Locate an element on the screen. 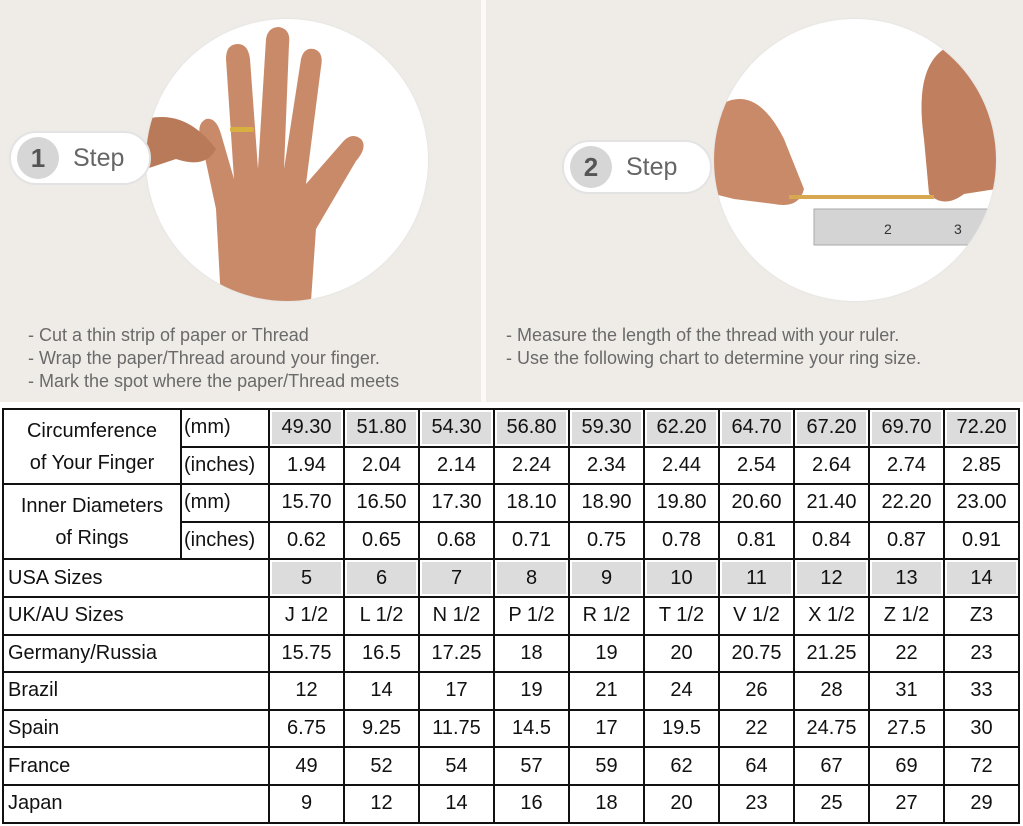  value-cell: 6 is located at coordinates (381, 578).